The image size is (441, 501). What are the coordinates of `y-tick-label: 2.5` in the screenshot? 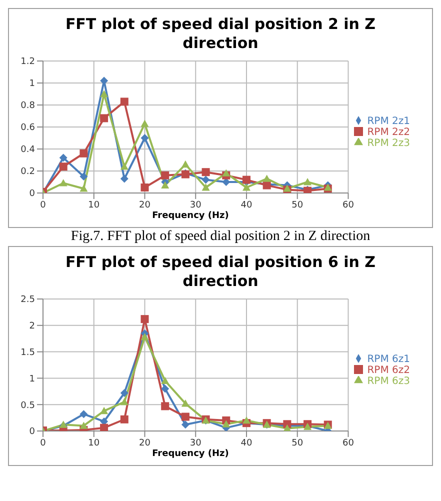 It's located at (27, 300).